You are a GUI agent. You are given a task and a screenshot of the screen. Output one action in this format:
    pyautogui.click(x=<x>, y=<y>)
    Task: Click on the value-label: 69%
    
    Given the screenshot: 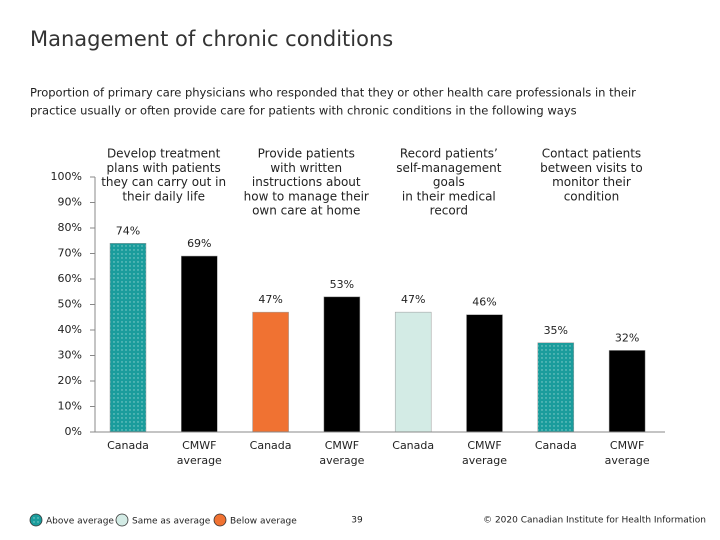 What is the action you would take?
    pyautogui.click(x=199, y=243)
    